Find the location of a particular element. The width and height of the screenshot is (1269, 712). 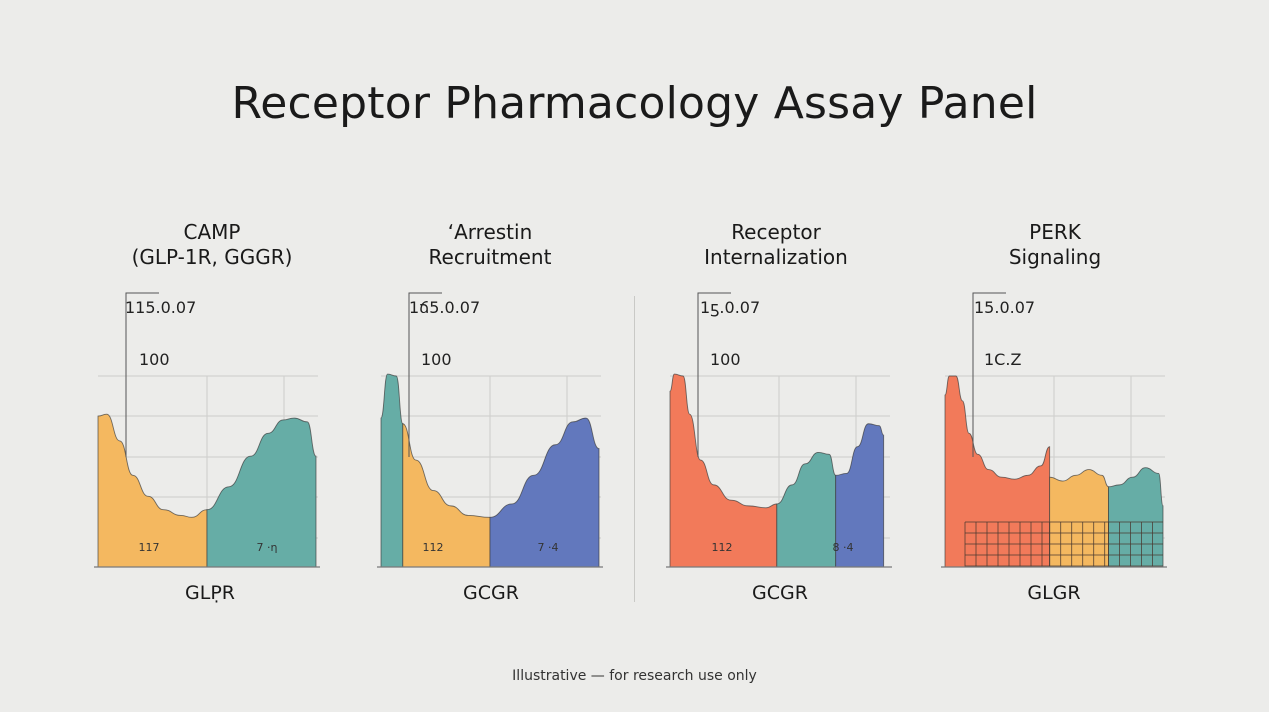

panel-4-title: PERK Signaling is located at coordinates (1055, 245).